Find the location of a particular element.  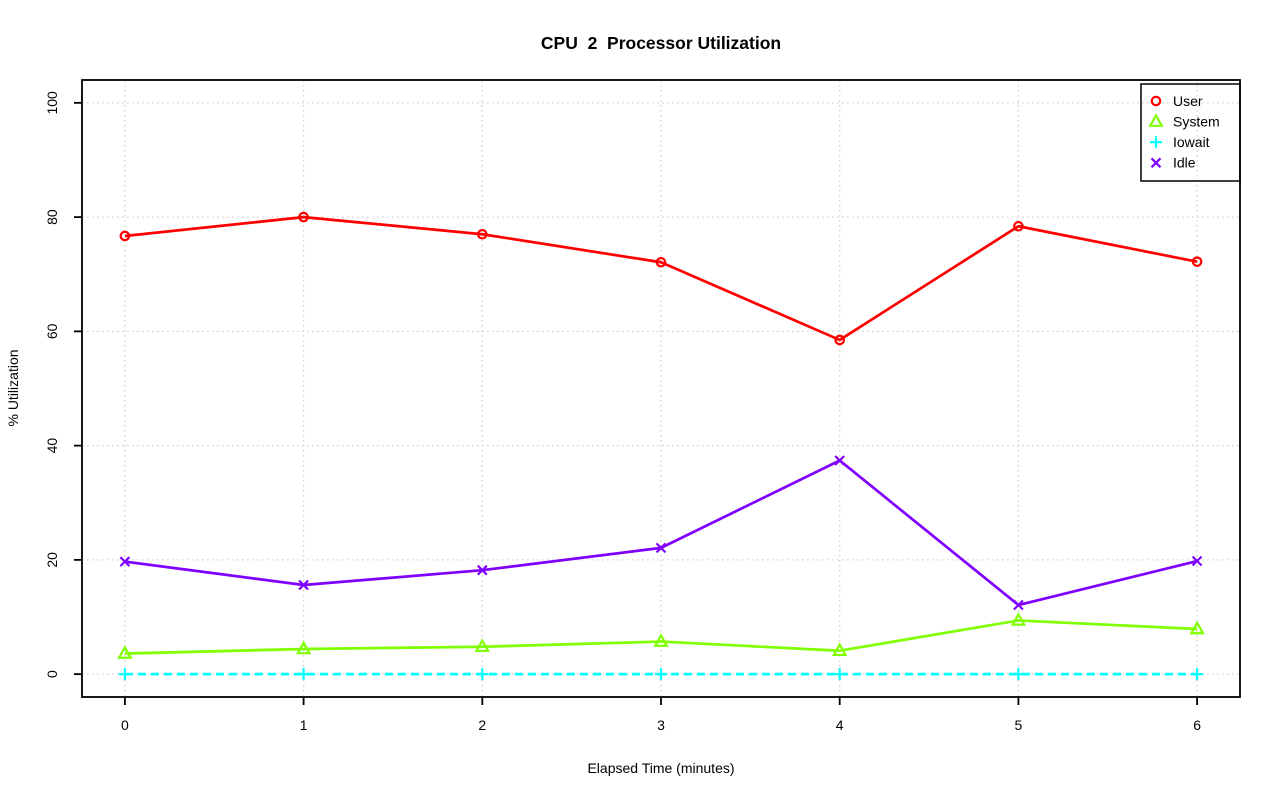

x-tick-label: 0 is located at coordinates (125, 725).